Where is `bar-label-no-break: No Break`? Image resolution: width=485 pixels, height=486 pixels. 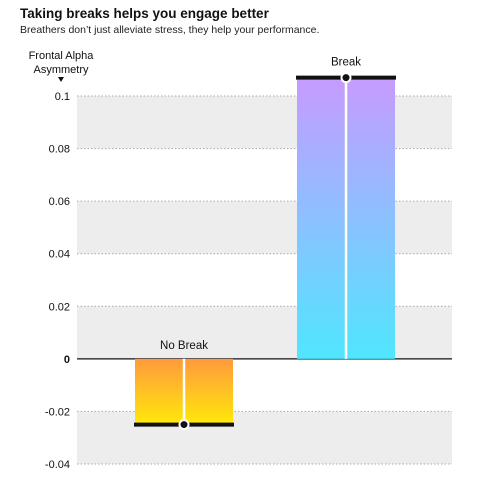 bar-label-no-break: No Break is located at coordinates (184, 346).